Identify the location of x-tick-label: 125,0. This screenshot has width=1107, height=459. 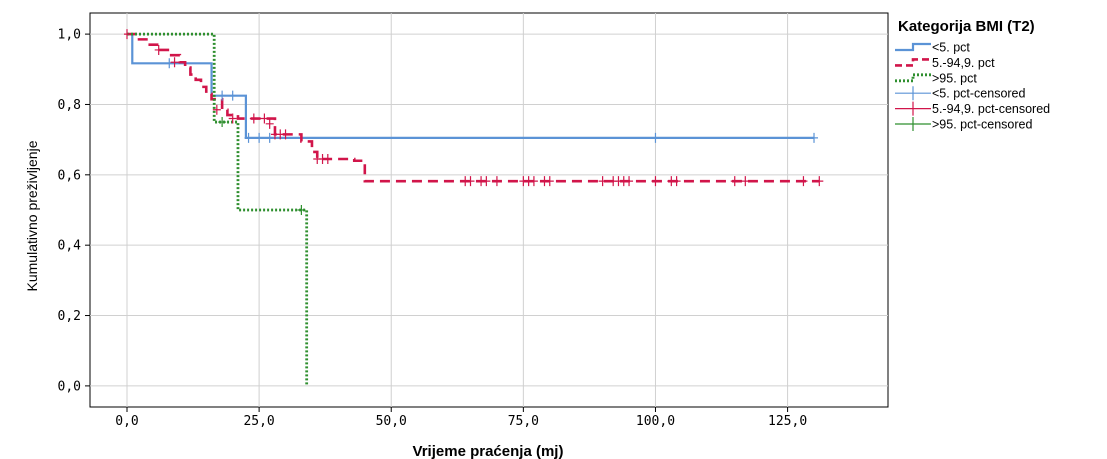
(787, 421).